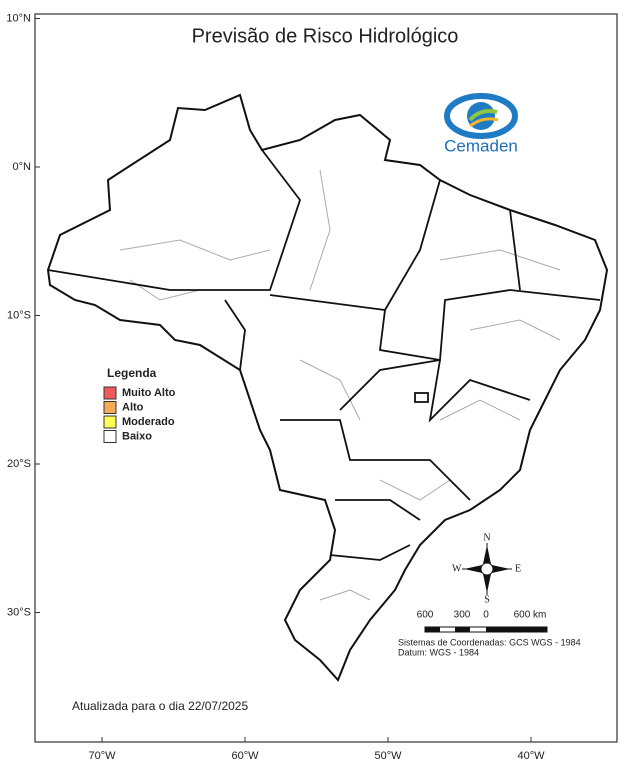  I want to click on compass-s: S, so click(487, 599).